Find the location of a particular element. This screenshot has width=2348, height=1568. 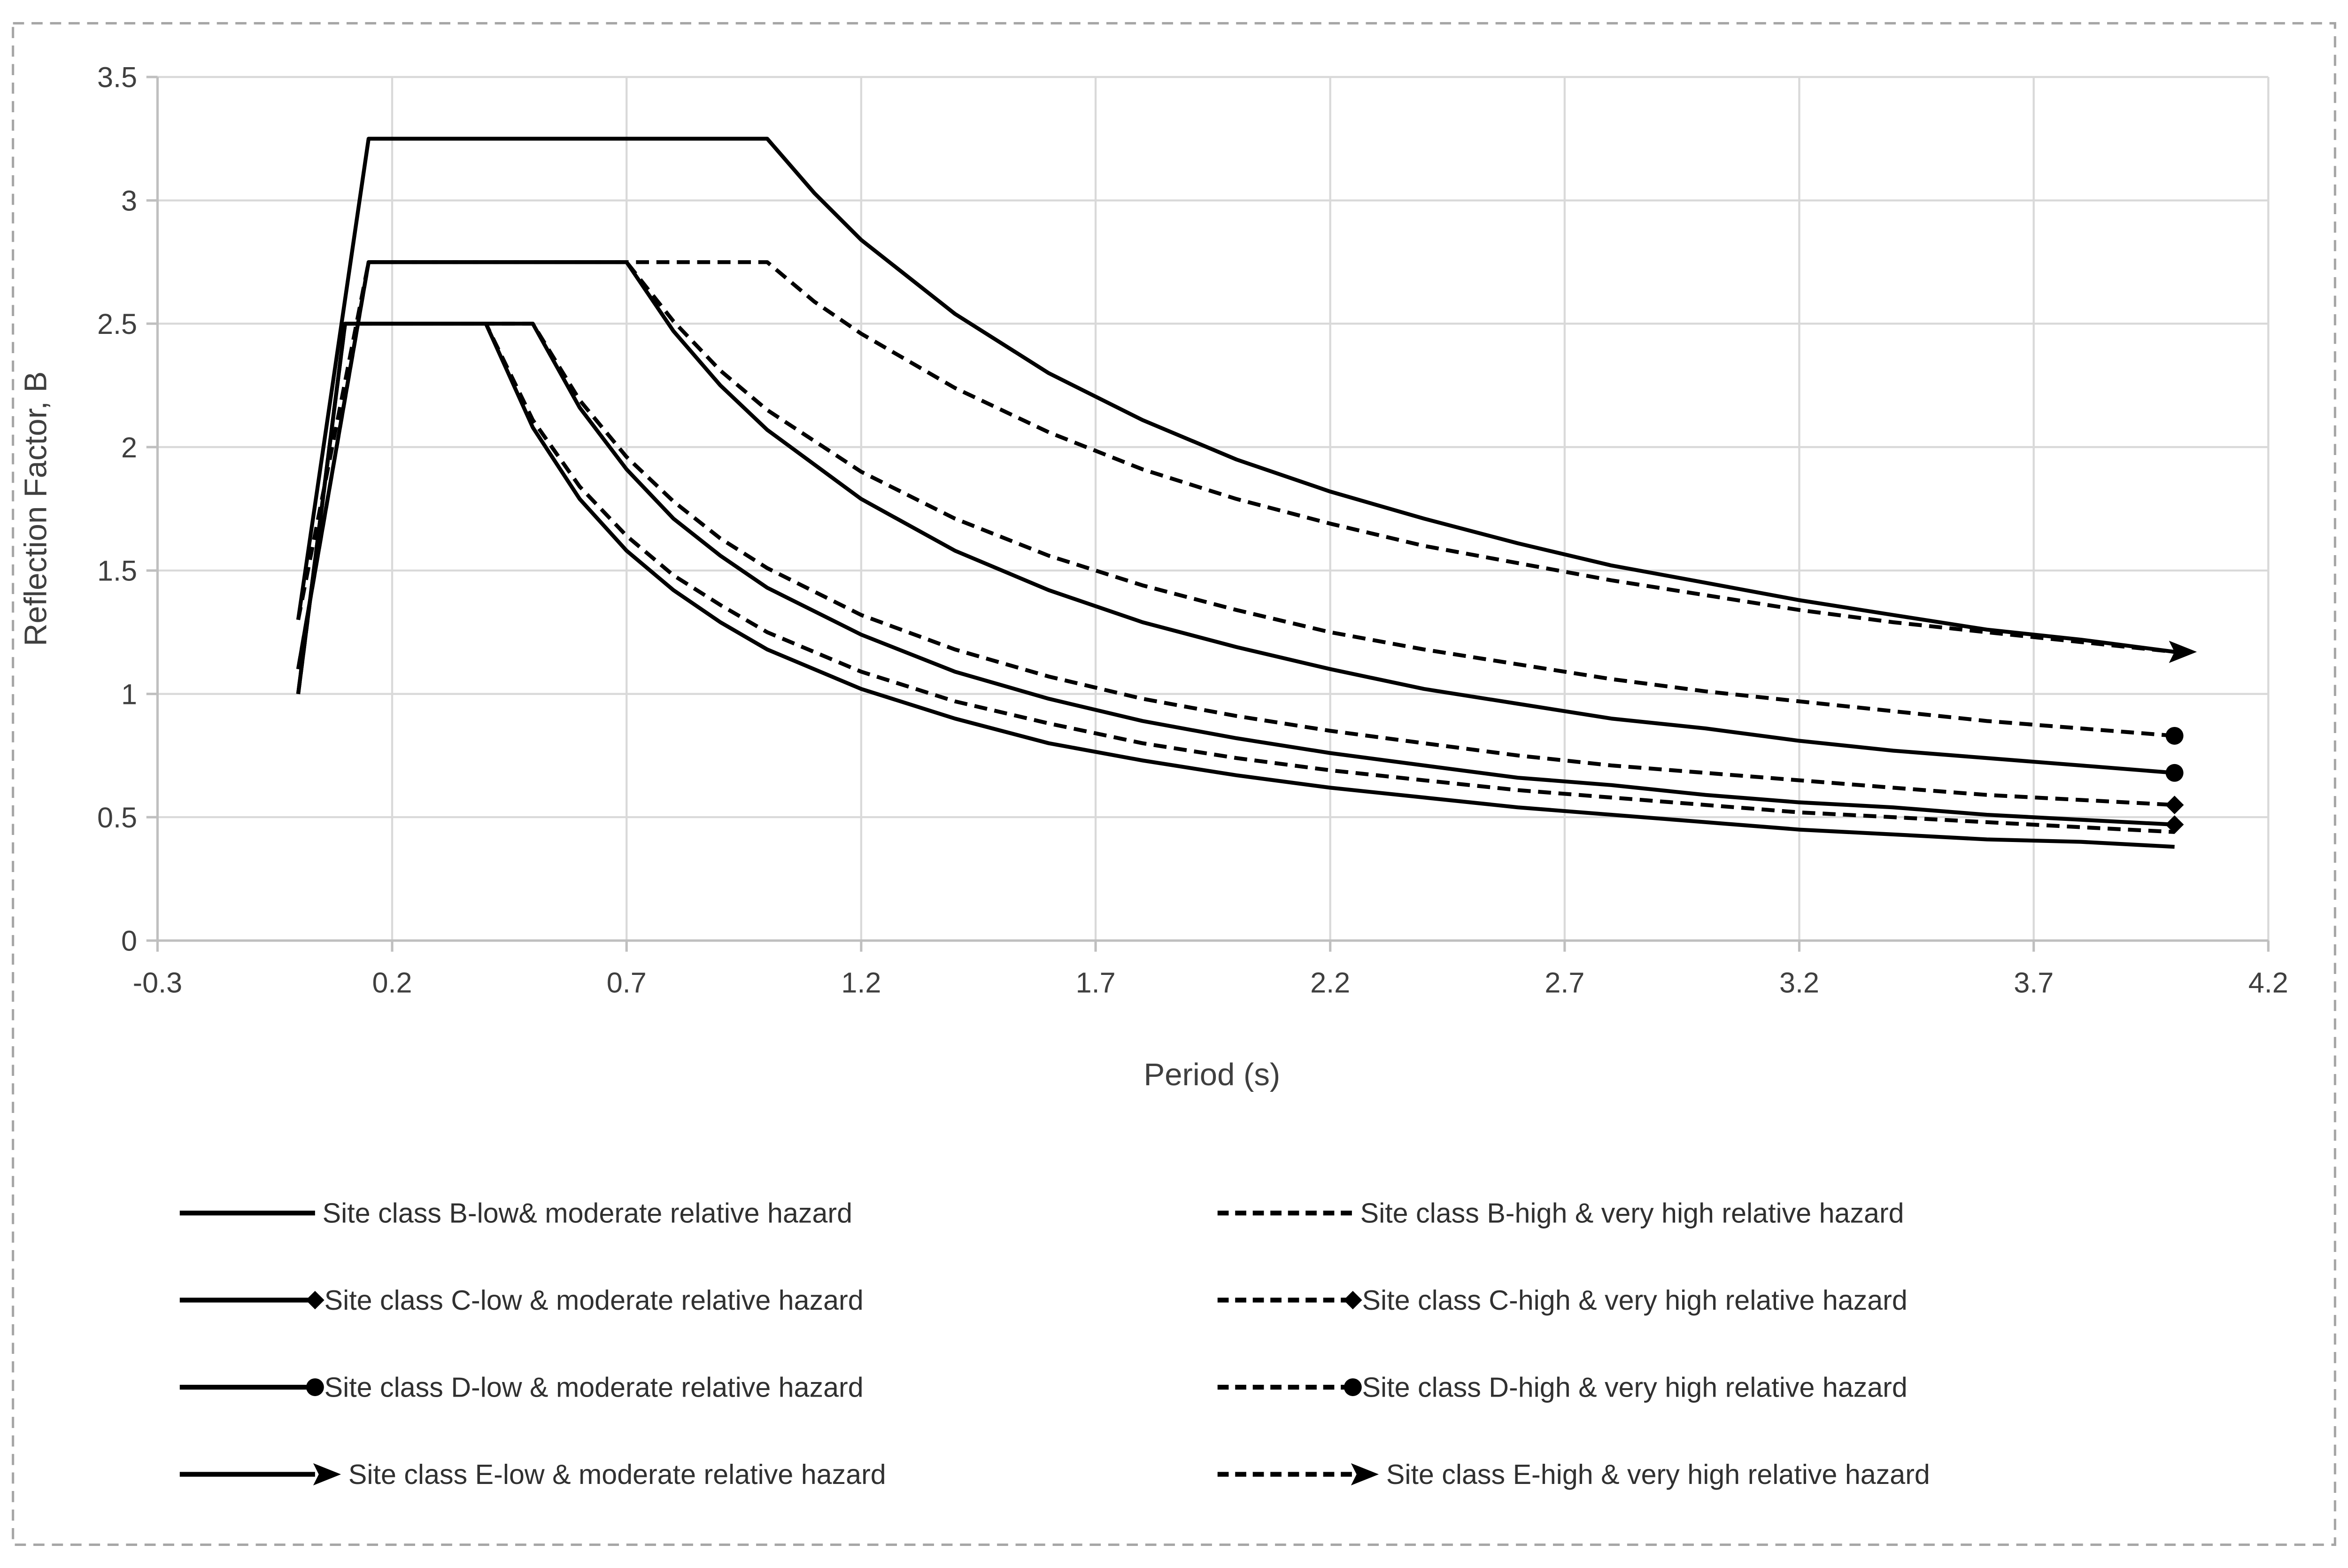

x-tick-label: 3.2 is located at coordinates (1799, 982).